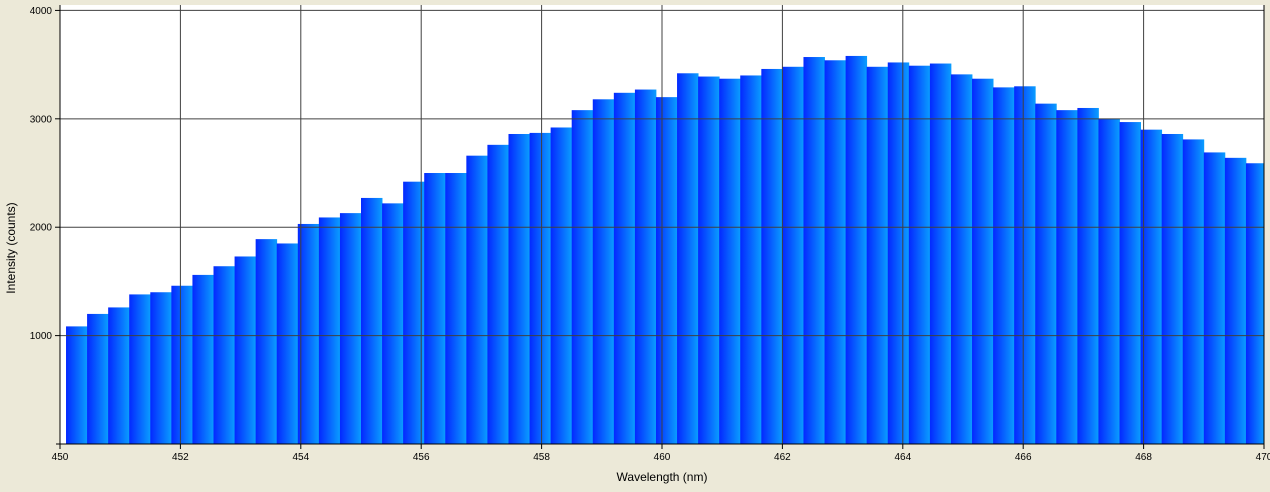 This screenshot has height=492, width=1270. I want to click on x-tick-label: 454, so click(300, 457).